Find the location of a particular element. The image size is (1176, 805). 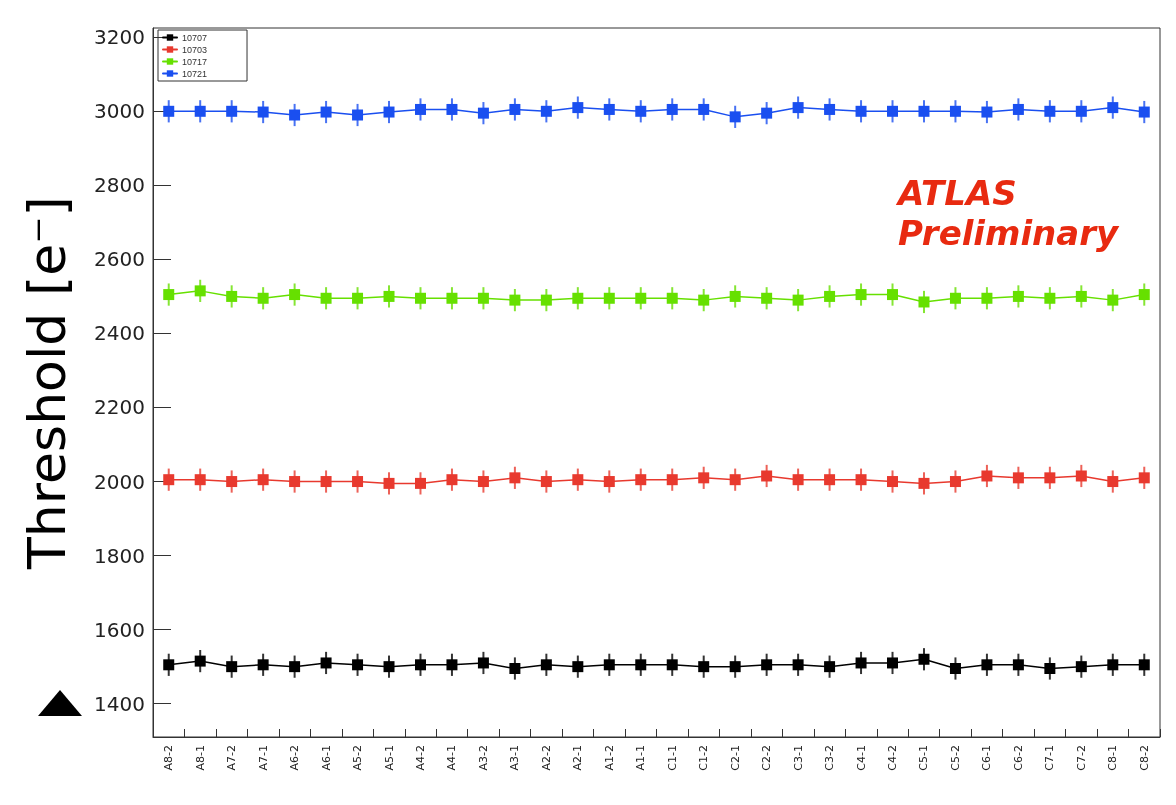

x-tick-label: A3-1 is located at coordinates (515, 758).